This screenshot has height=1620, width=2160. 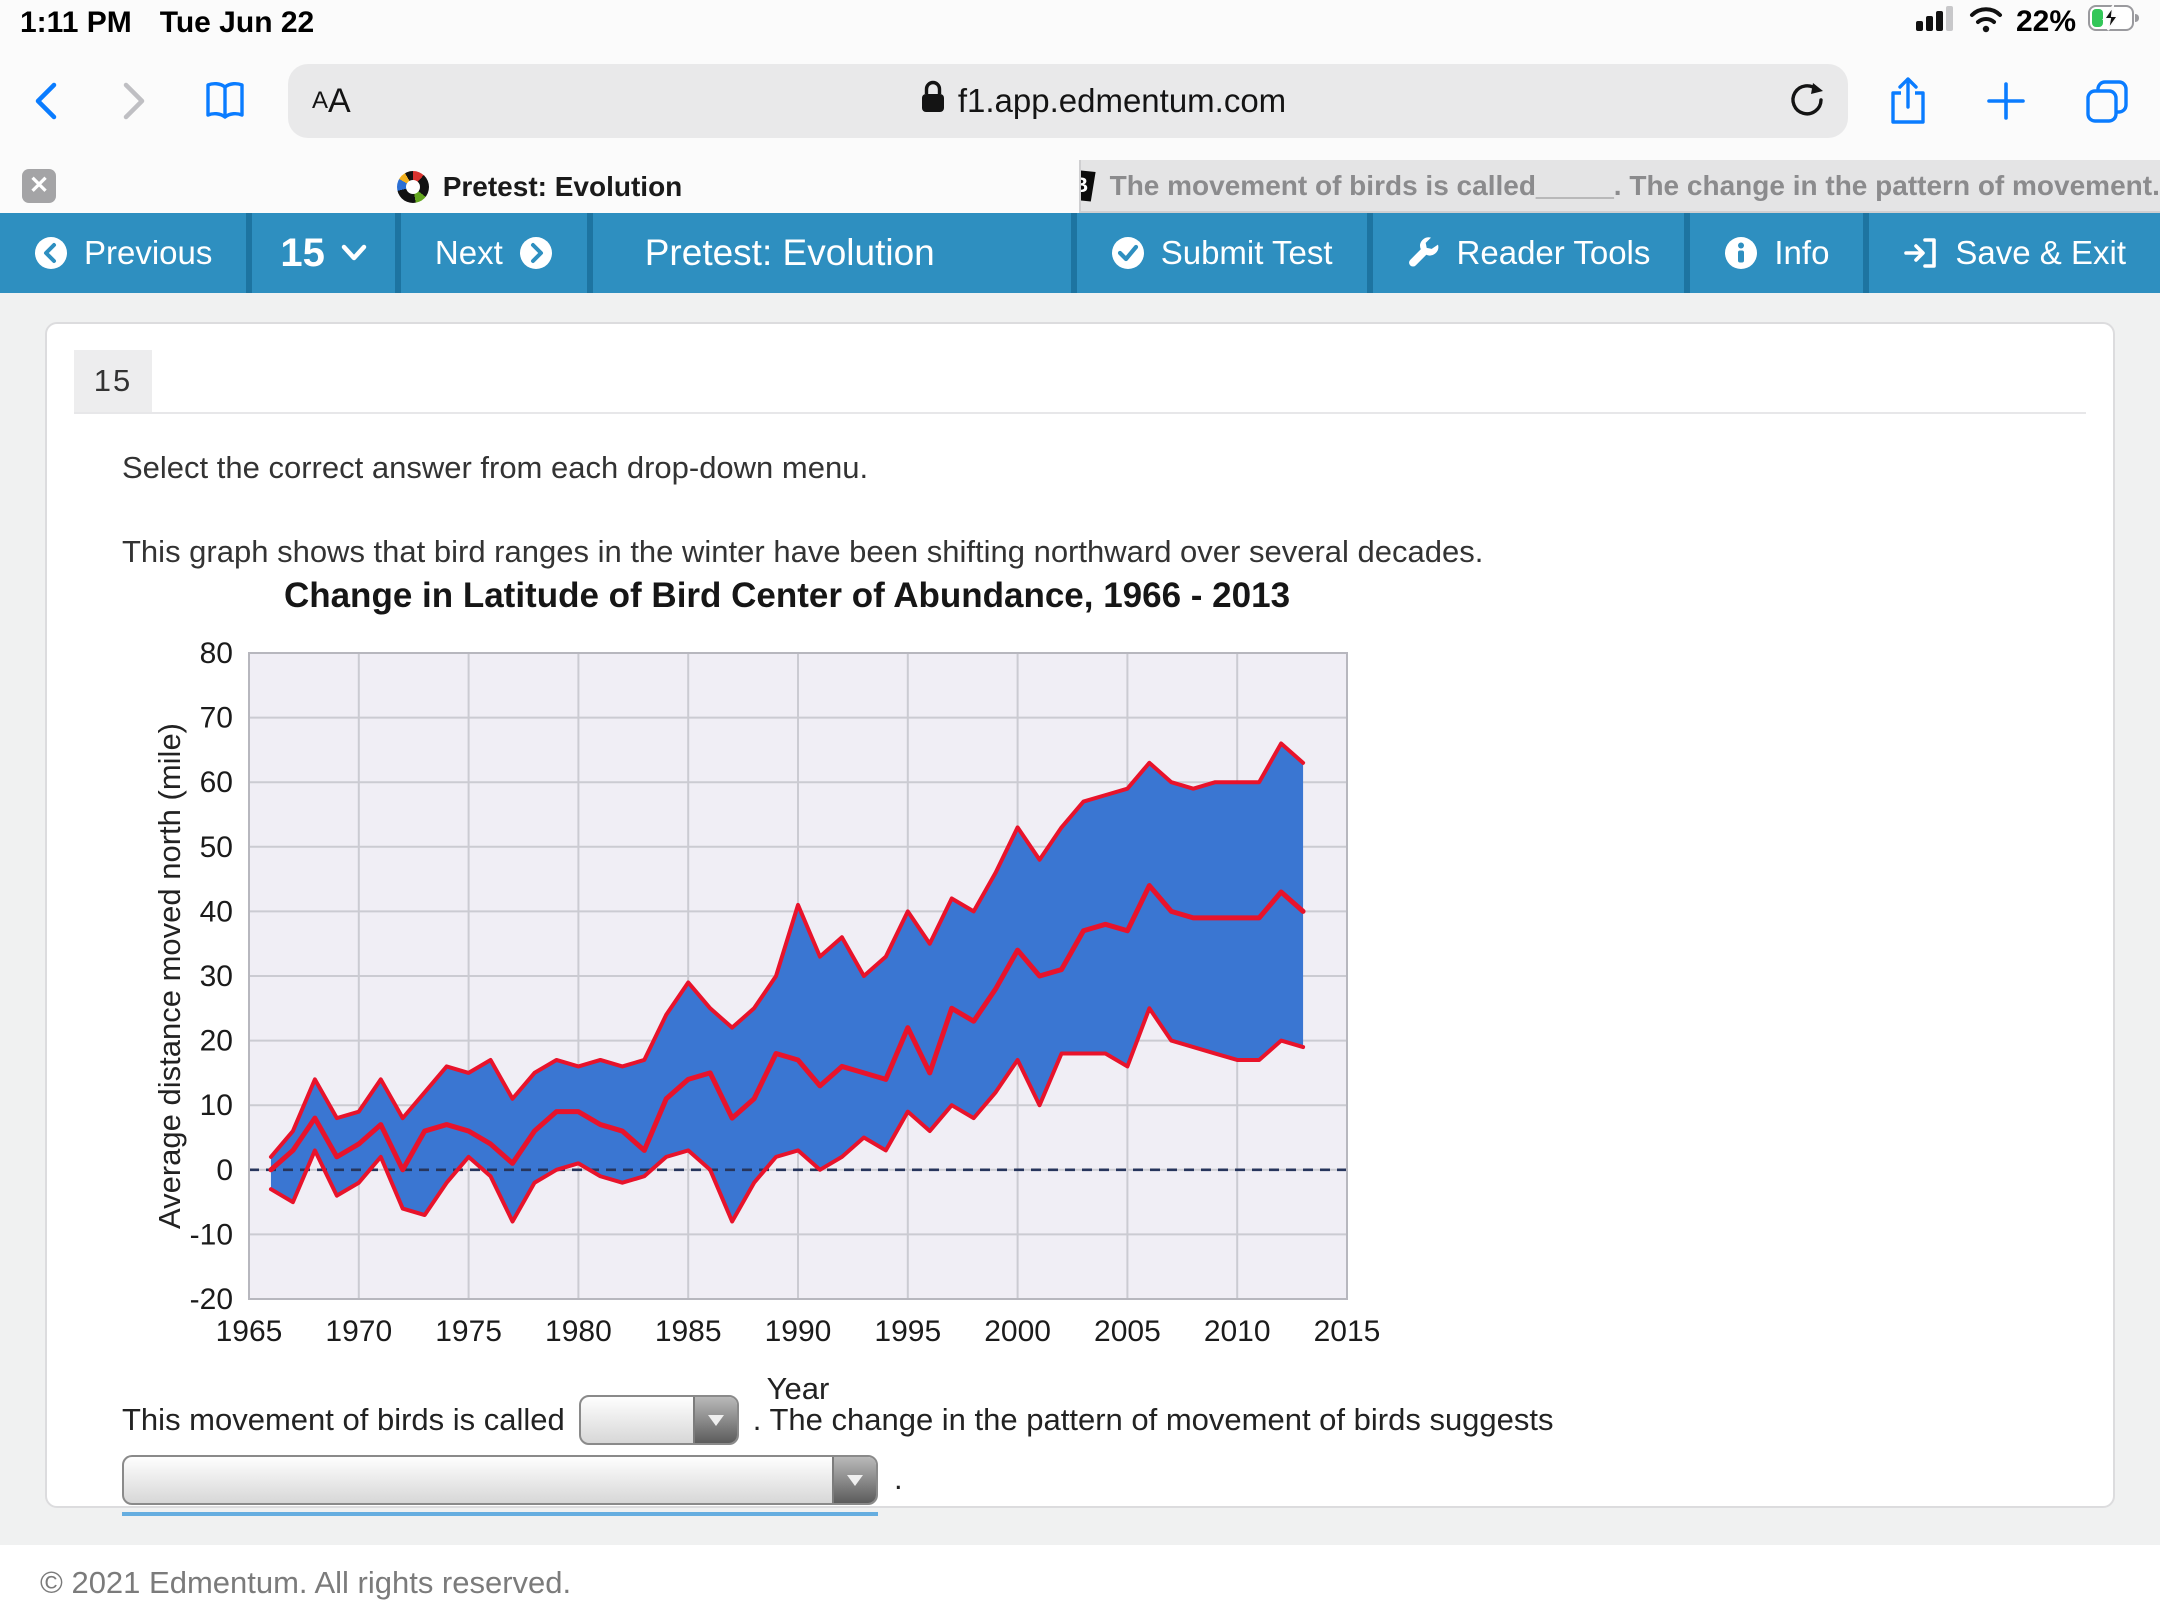 I want to click on previous-button: Previous, so click(x=123, y=253).